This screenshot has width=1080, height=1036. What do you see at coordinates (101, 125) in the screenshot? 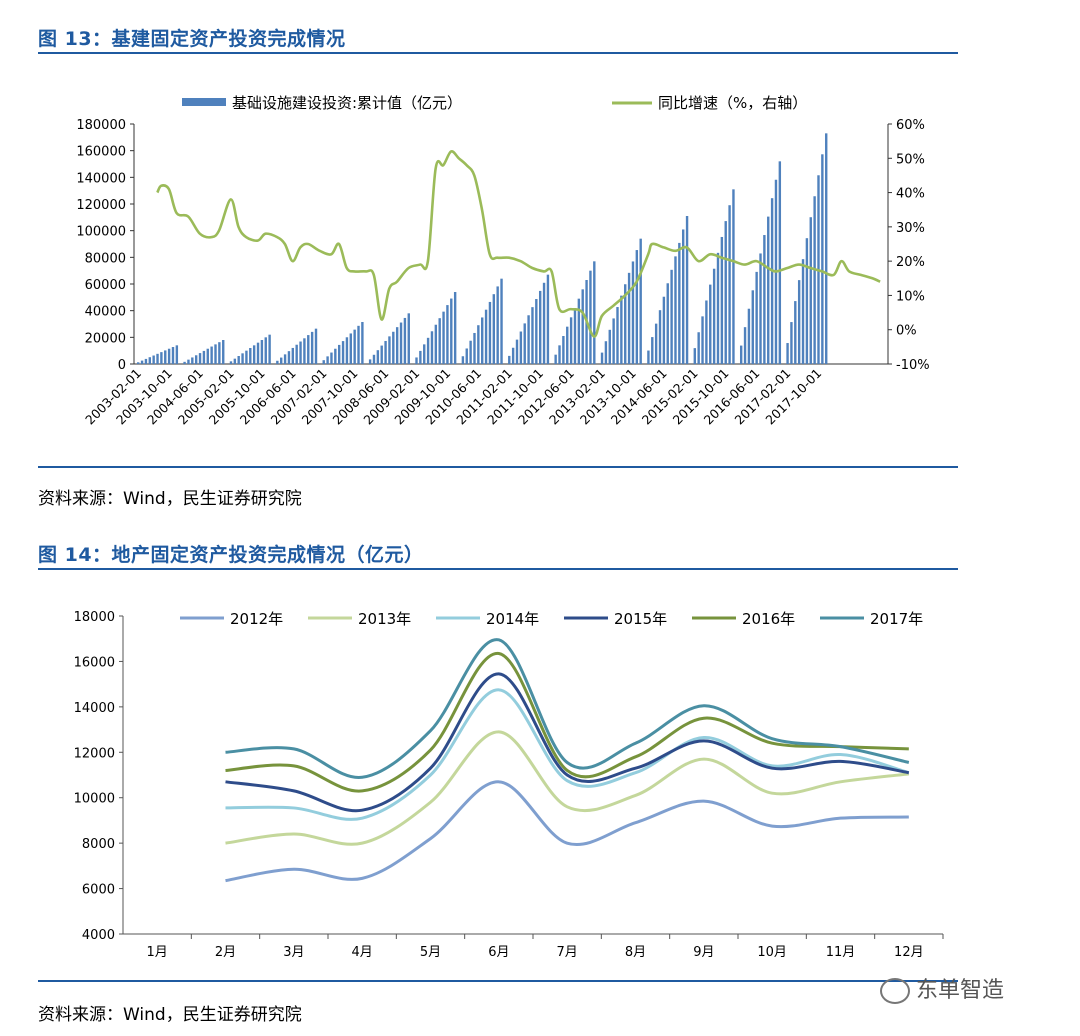
I see `left-tick-label: 180000` at bounding box center [101, 125].